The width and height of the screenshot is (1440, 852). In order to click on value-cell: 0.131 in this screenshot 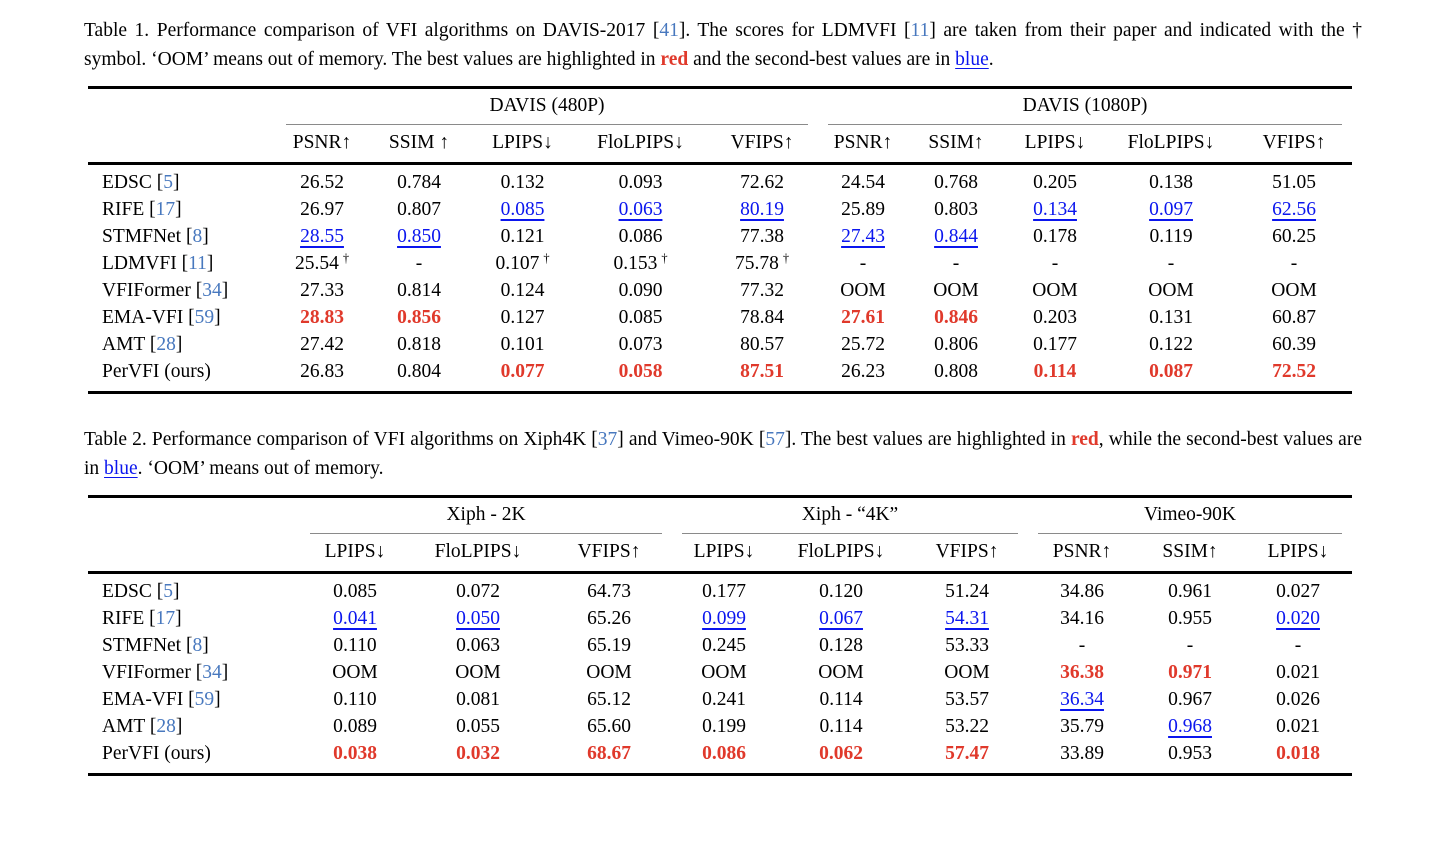, I will do `click(1171, 317)`.